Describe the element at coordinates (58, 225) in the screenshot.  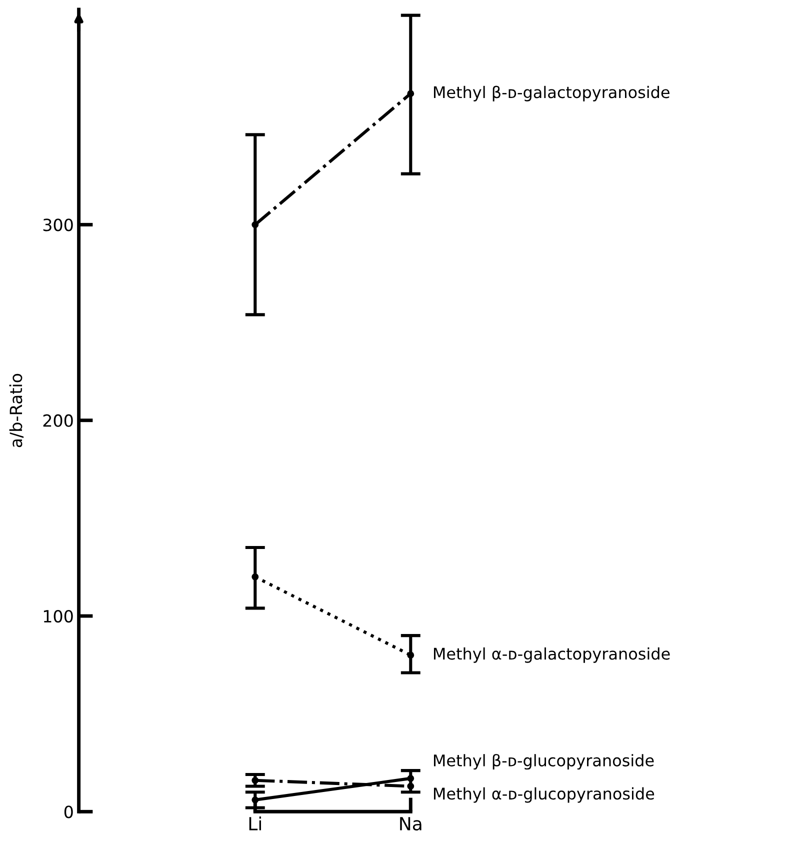
I see `y-tick-label: 300` at that location.